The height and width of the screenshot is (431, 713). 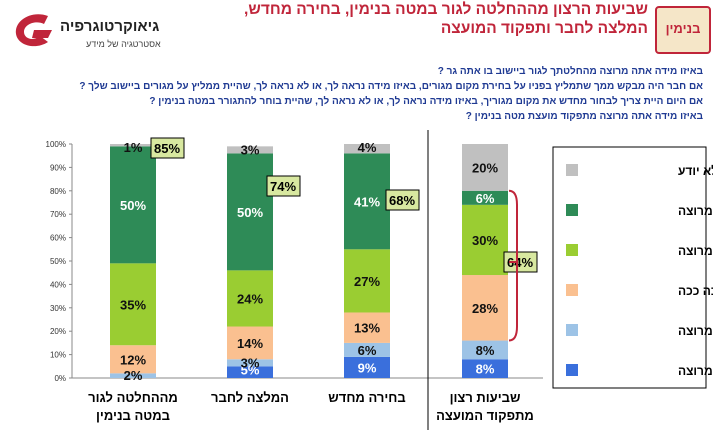 What do you see at coordinates (695, 371) in the screenshot?
I see `legend-label: כלל לא מרוצה` at bounding box center [695, 371].